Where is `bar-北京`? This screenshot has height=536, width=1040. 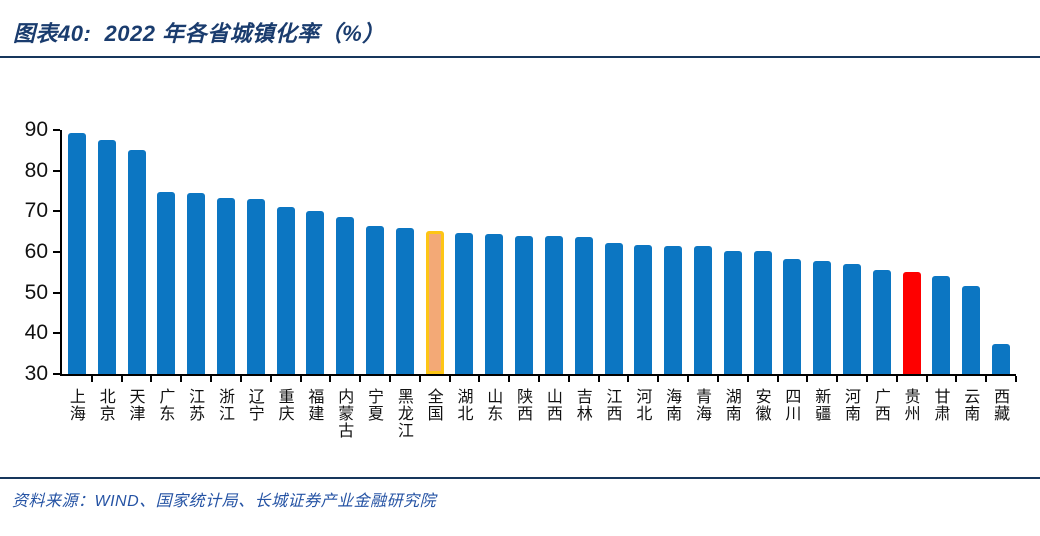
bar-北京 is located at coordinates (106, 256).